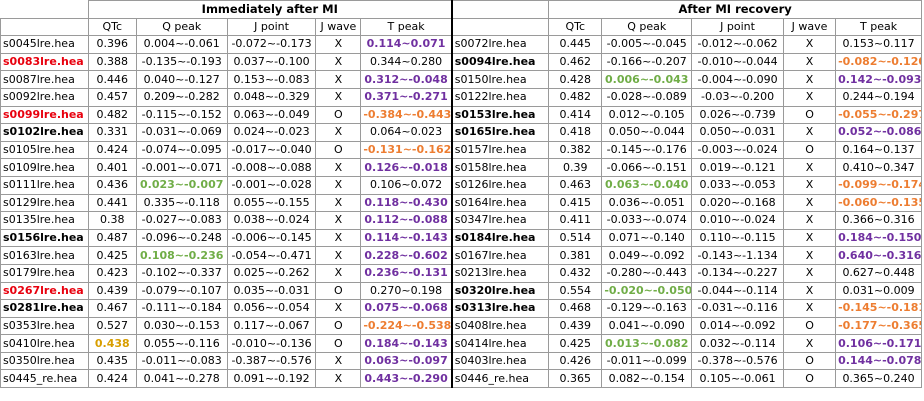 Image resolution: width=924 pixels, height=401 pixels. Describe the element at coordinates (181, 79) in the screenshot. I see `q-peak-cell: 0.040~-0.127` at that location.